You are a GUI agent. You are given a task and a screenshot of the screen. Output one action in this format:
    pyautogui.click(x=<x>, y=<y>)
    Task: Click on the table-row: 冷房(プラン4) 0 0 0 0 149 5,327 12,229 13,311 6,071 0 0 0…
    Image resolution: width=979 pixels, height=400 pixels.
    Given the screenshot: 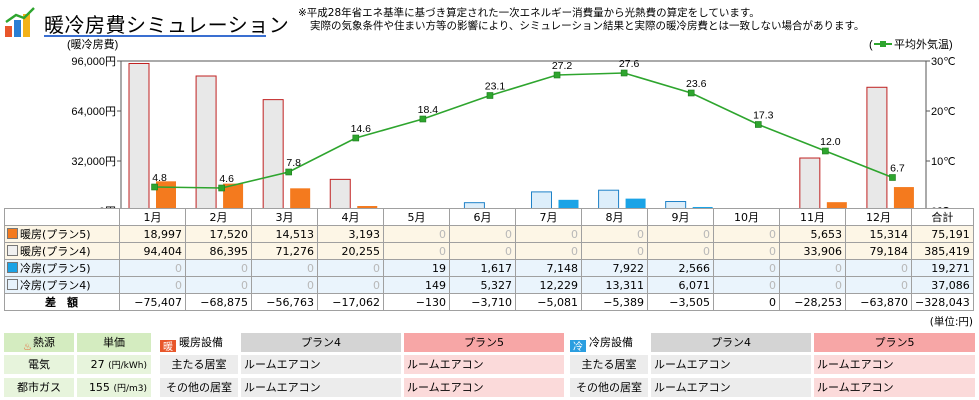 What is the action you would take?
    pyautogui.click(x=489, y=285)
    